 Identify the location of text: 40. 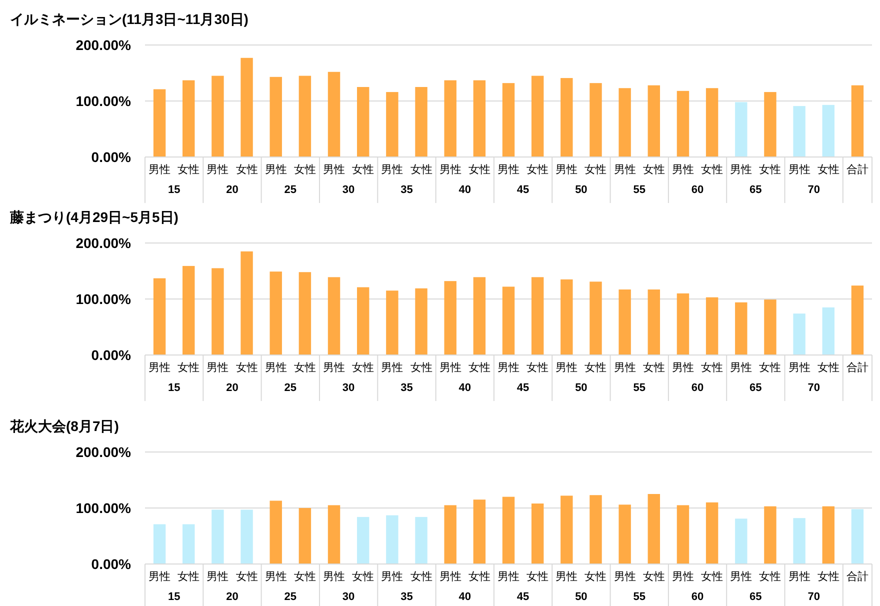
(465, 597).